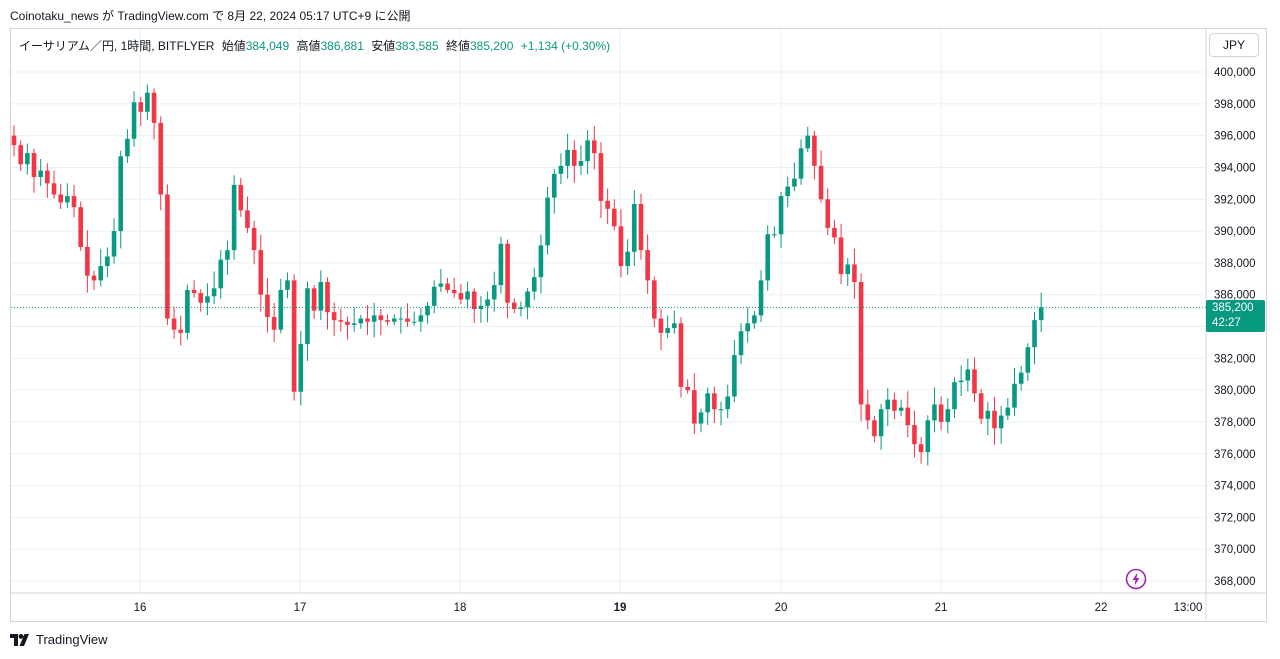  Describe the element at coordinates (59, 639) in the screenshot. I see `tradingview-footer: TradingView` at that location.